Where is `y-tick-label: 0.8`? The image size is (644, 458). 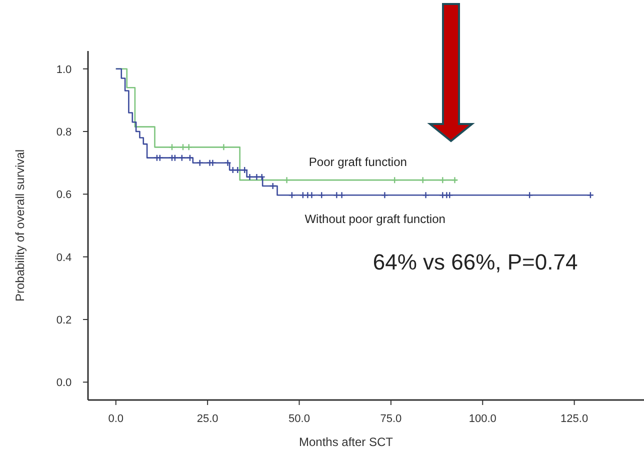 y-tick-label: 0.8 is located at coordinates (64, 132).